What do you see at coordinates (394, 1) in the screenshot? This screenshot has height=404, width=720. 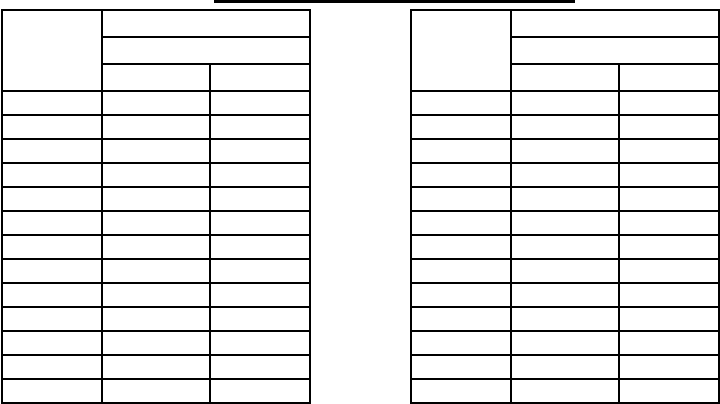 I see `title-underline` at bounding box center [394, 1].